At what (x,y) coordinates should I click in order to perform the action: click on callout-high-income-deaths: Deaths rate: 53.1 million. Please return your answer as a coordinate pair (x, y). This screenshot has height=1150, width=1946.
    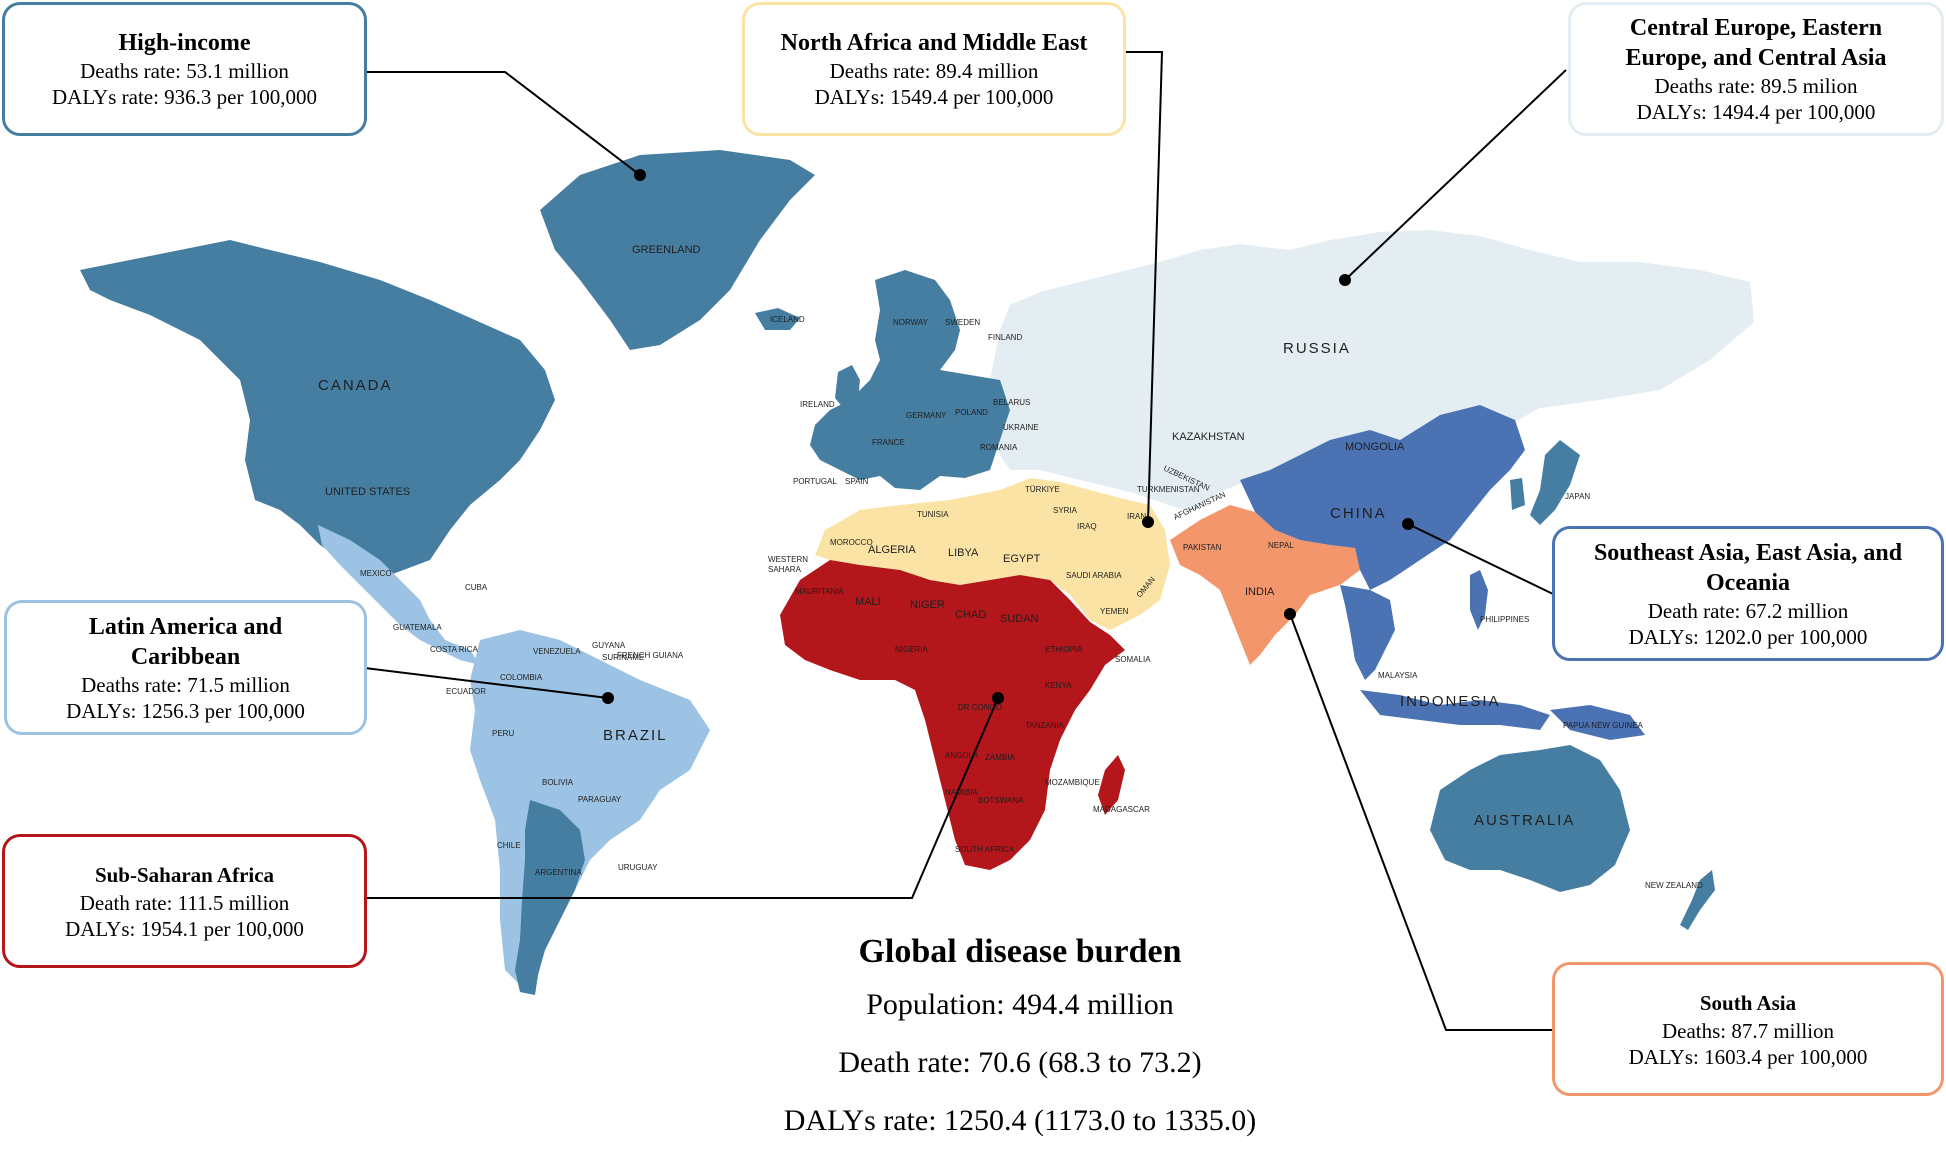
    Looking at the image, I should click on (184, 71).